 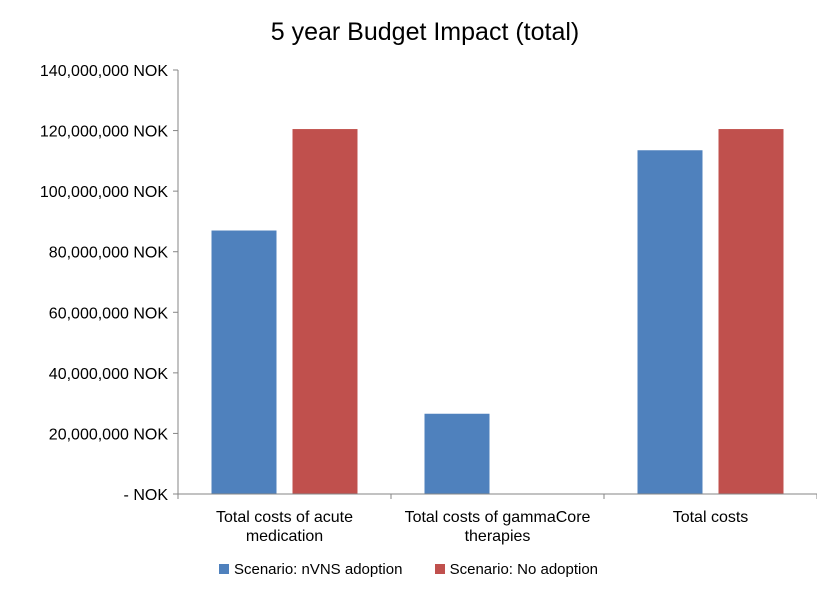 I want to click on y-tick-label: 140,000,000 NOK, so click(x=104, y=71).